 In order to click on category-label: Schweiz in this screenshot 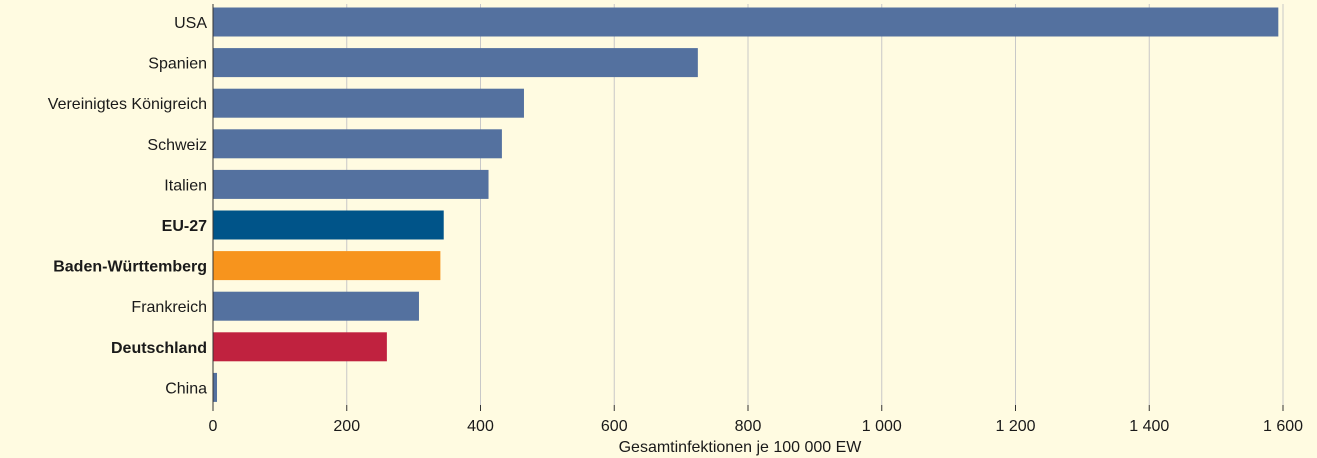, I will do `click(177, 145)`.